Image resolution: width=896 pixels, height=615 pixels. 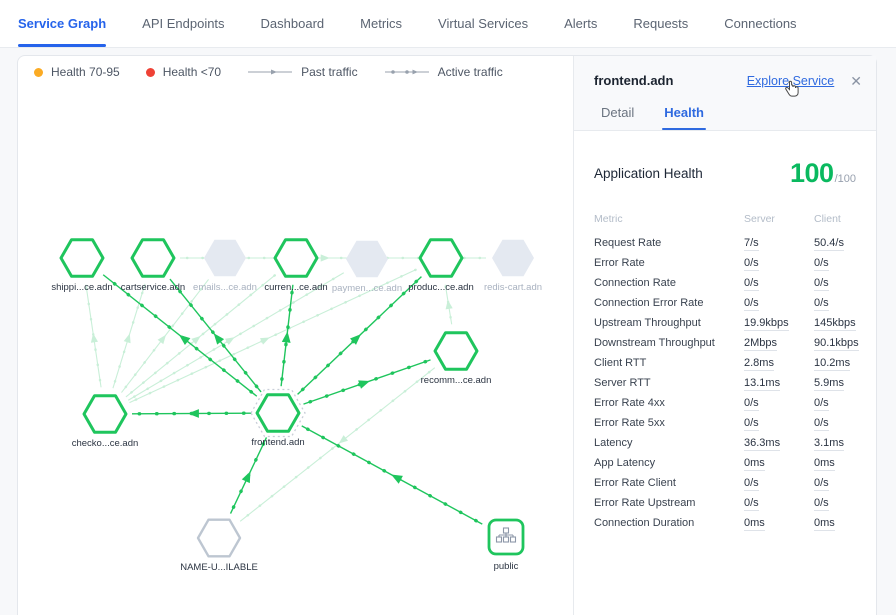 What do you see at coordinates (359, 335) in the screenshot?
I see `graph-edge-frontend-product` at bounding box center [359, 335].